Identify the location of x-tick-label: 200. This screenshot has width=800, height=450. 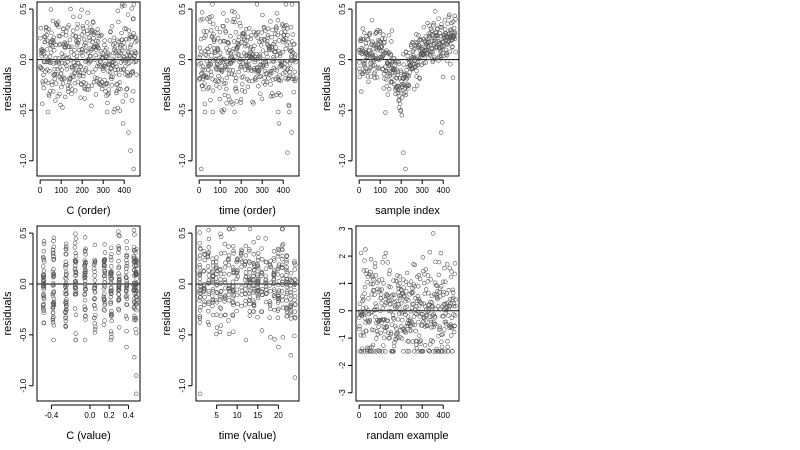
(242, 190).